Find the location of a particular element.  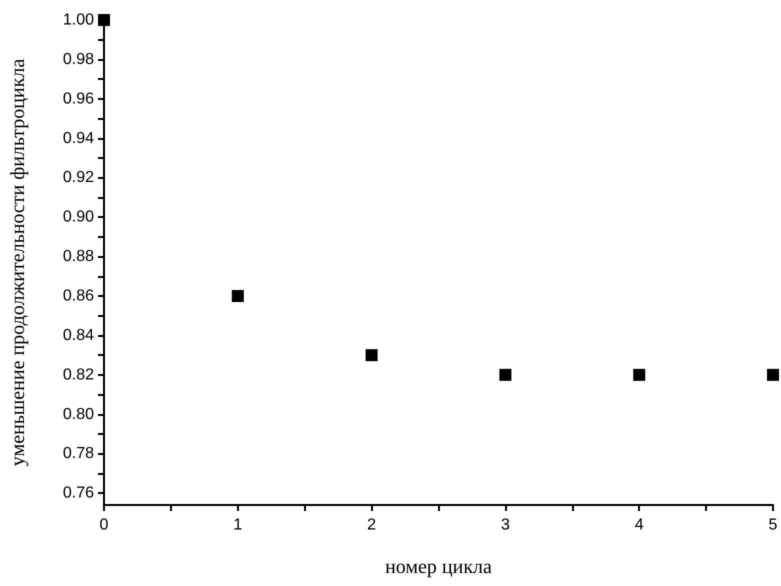

y-tick-label: 0.98 is located at coordinates (78, 59).